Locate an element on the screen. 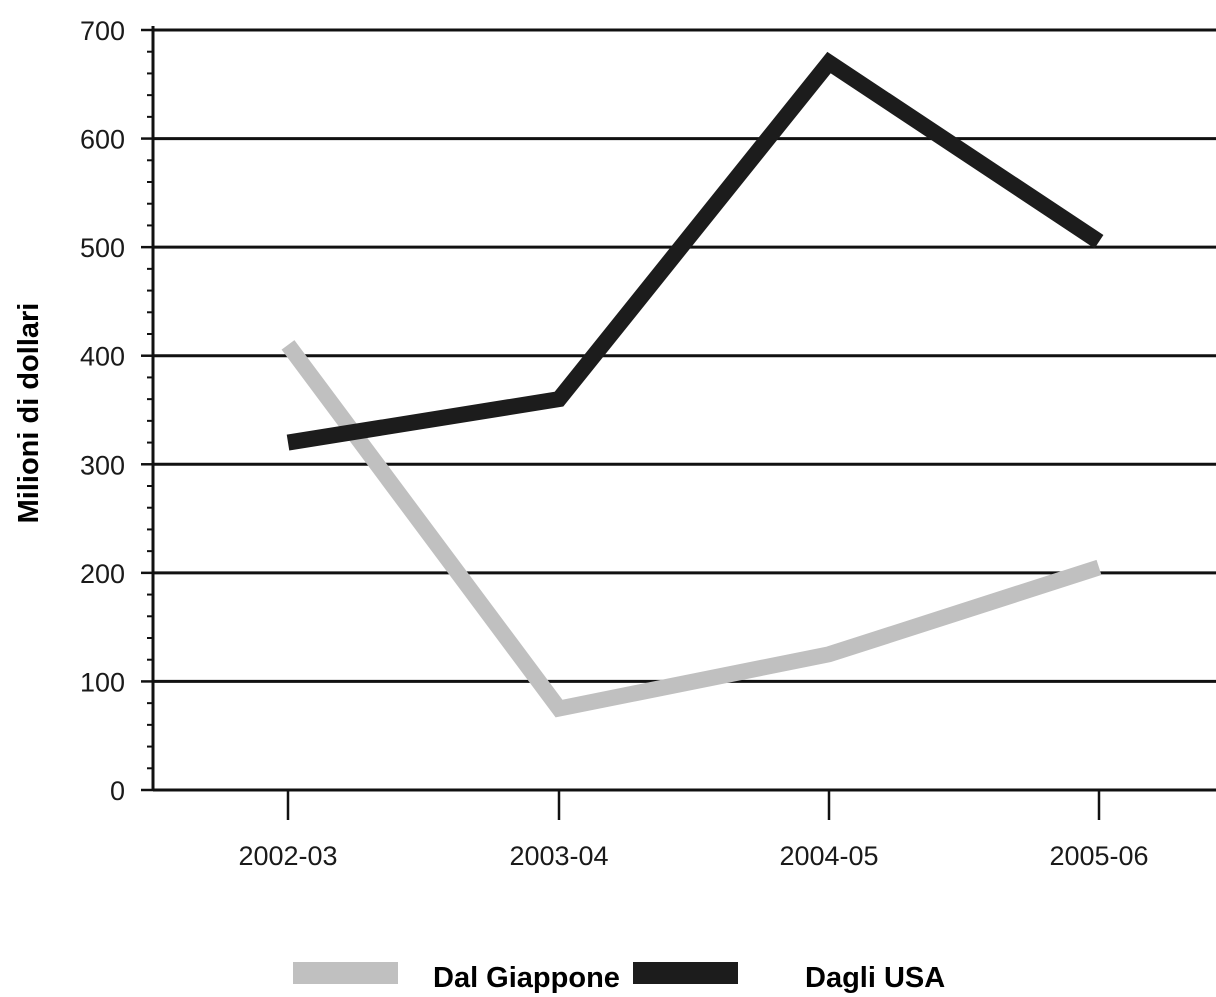  y-tick-label: 0 is located at coordinates (117, 791).